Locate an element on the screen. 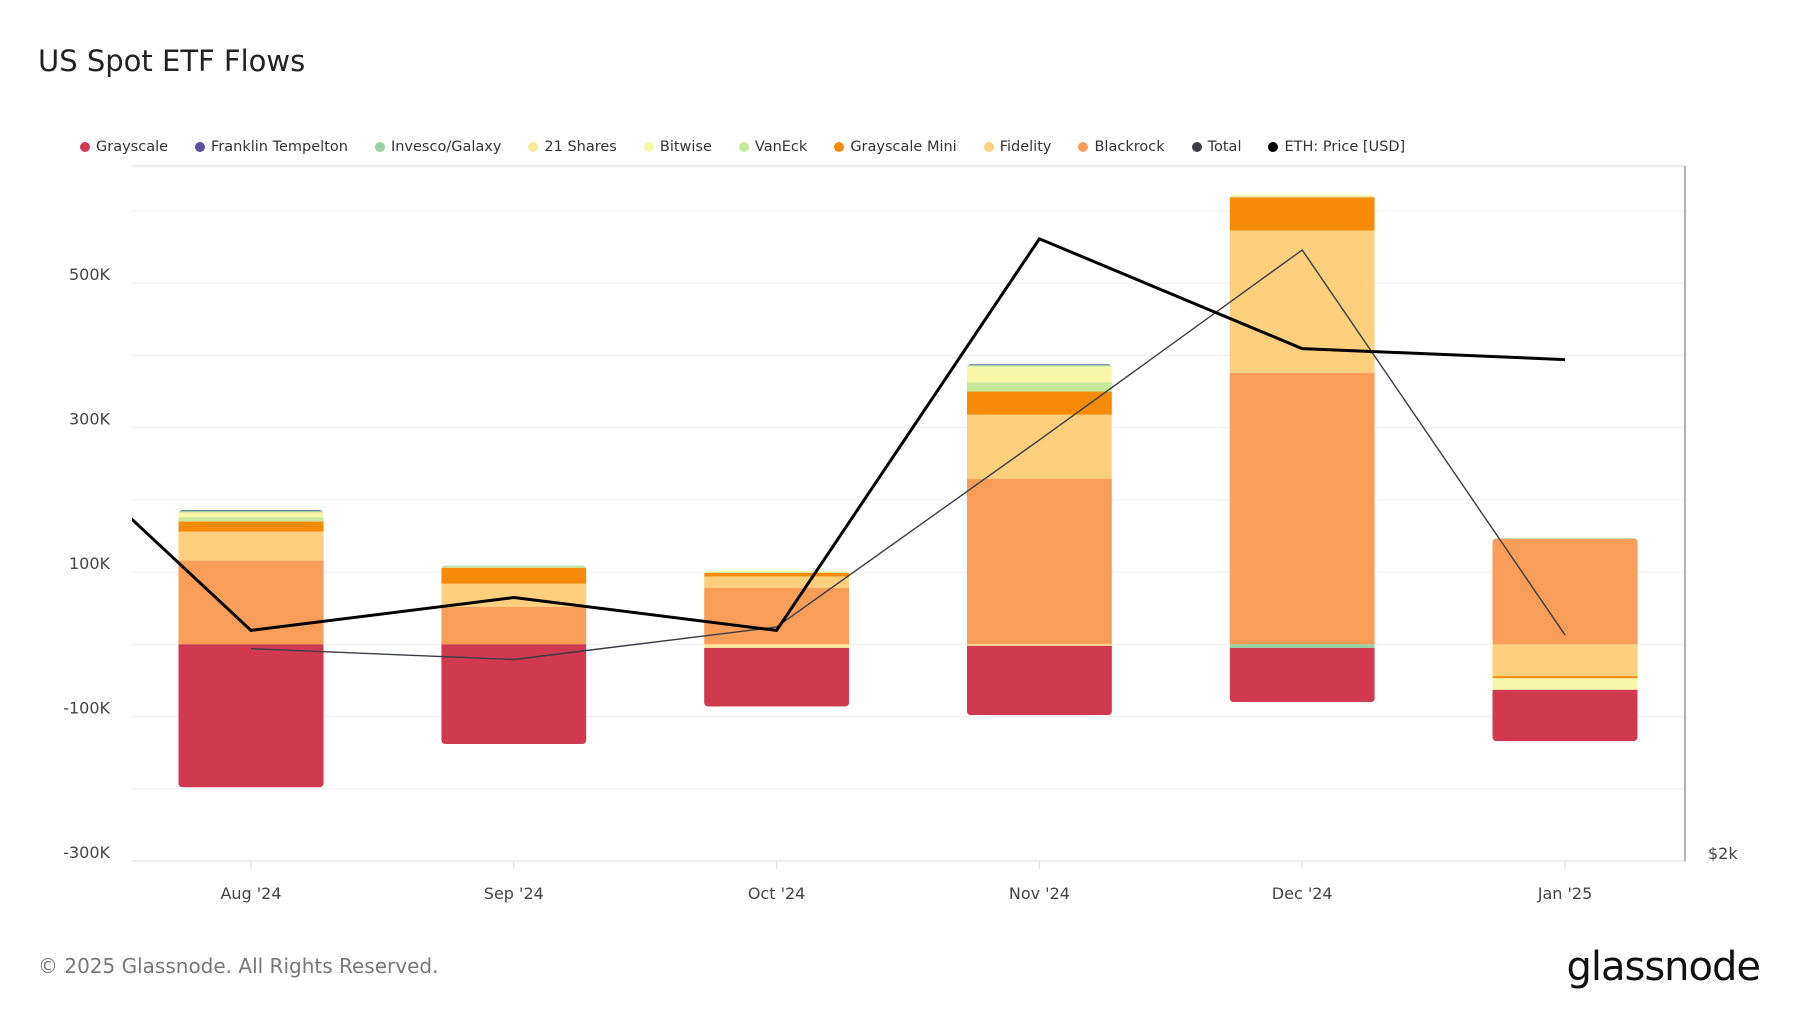 This screenshot has height=1013, width=1800. legend-label: Grayscale is located at coordinates (132, 147).